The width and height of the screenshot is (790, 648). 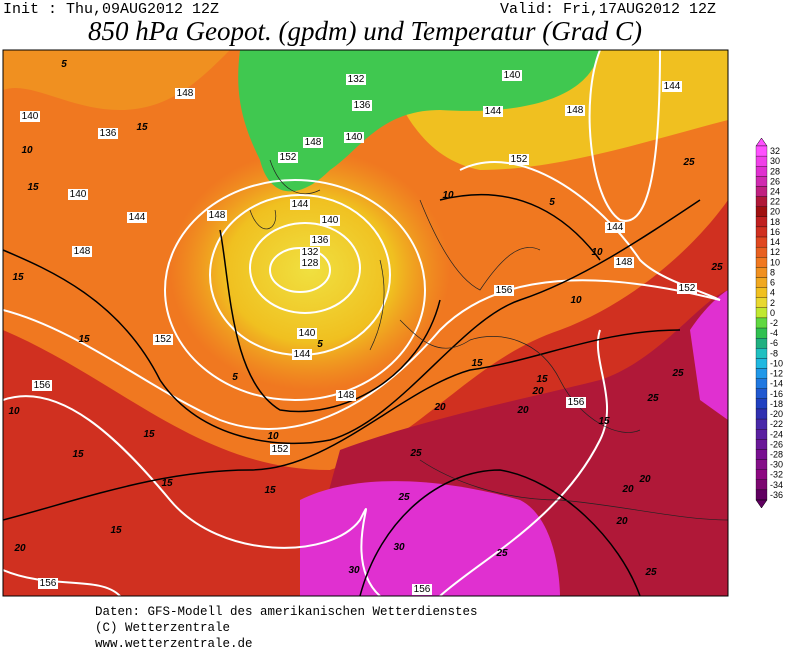 What do you see at coordinates (111, 9) in the screenshot?
I see `init-time: Init : Thu,09AUG2012 12Z` at bounding box center [111, 9].